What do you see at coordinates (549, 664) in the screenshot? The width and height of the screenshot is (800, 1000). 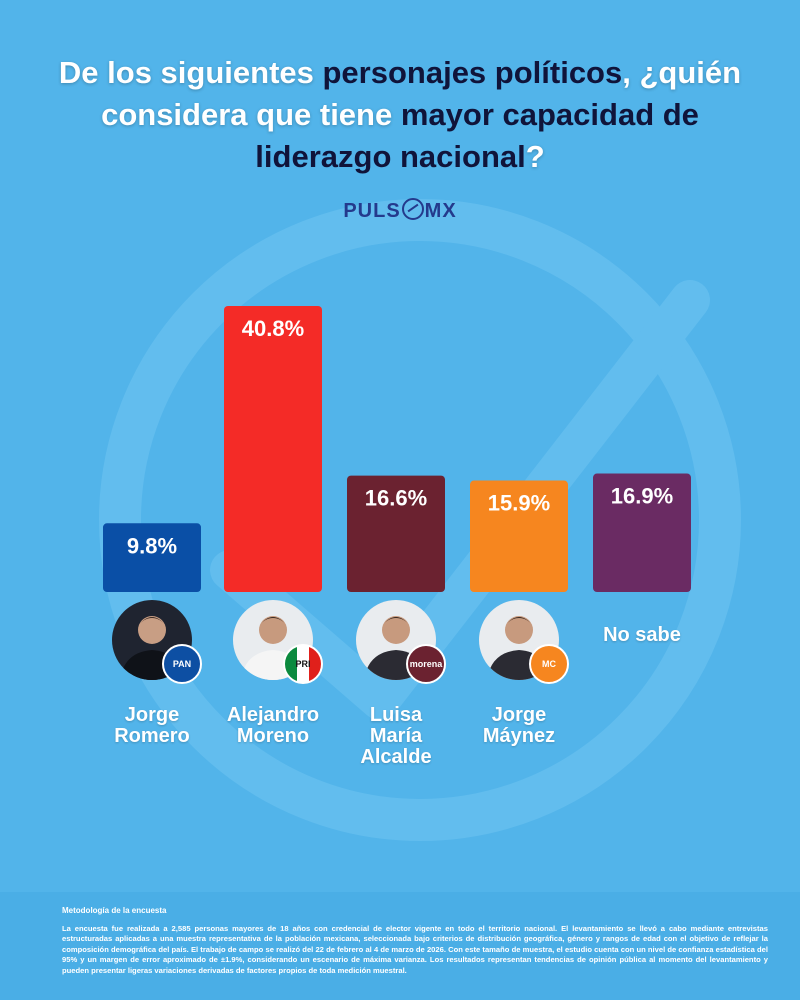 I see `party-badge-mc-icon: MC` at bounding box center [549, 664].